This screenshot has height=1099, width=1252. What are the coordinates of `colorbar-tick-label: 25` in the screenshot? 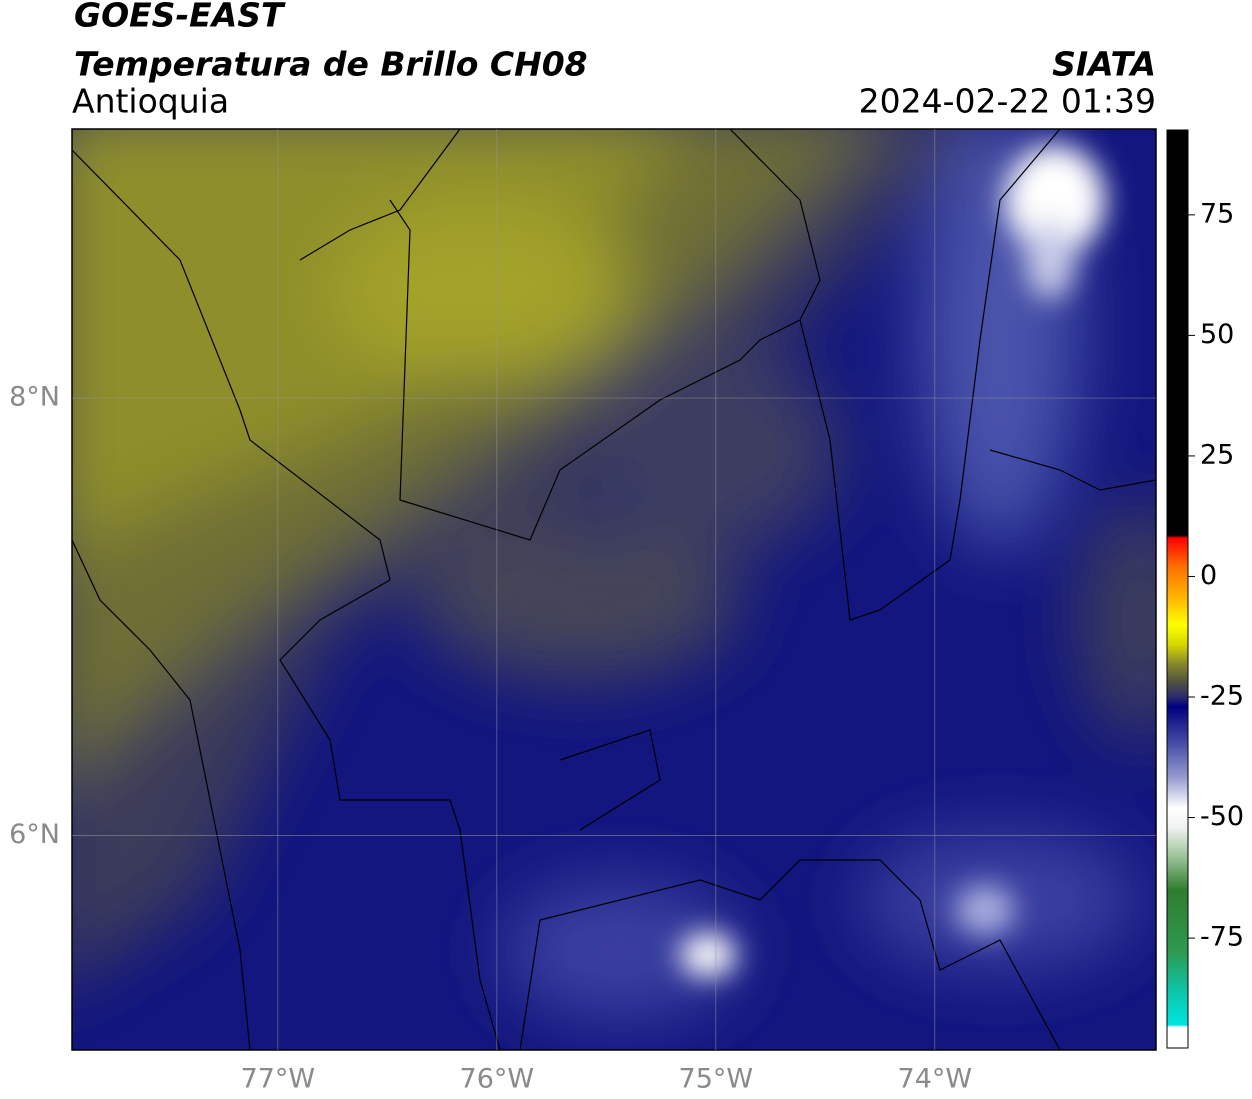 It's located at (1217, 454).